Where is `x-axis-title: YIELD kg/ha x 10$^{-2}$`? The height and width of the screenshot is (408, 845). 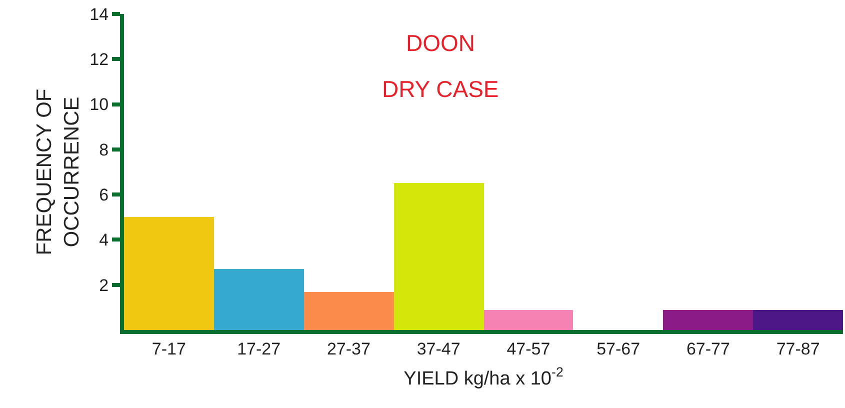
x-axis-title: YIELD kg/ha x 10$^{-2}$ is located at coordinates (484, 377).